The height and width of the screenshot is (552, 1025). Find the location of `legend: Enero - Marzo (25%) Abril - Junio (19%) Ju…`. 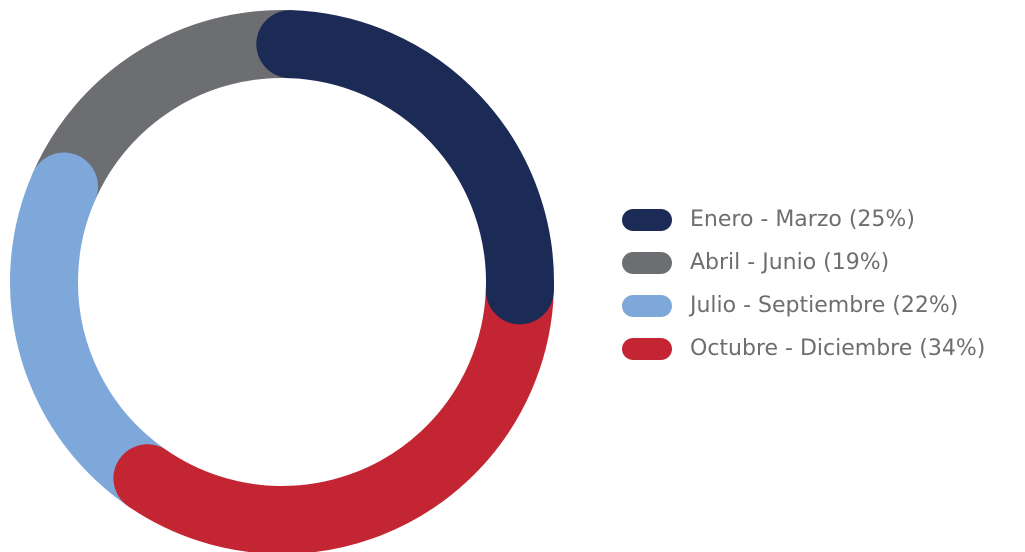

legend: Enero - Marzo (25%) Abril - Junio (19%) Ju… is located at coordinates (803, 284).